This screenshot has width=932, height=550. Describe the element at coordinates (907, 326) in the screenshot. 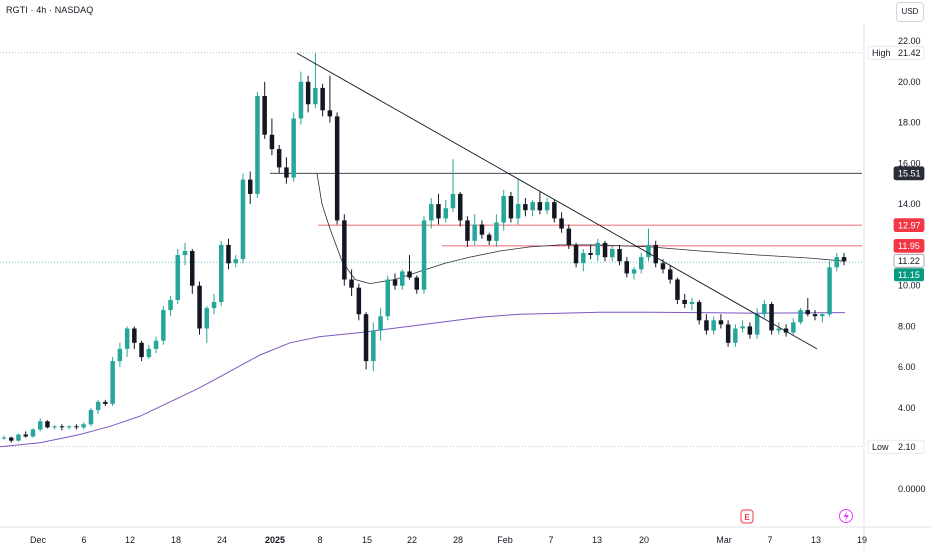

I see `y-tick-label: 8.00` at that location.